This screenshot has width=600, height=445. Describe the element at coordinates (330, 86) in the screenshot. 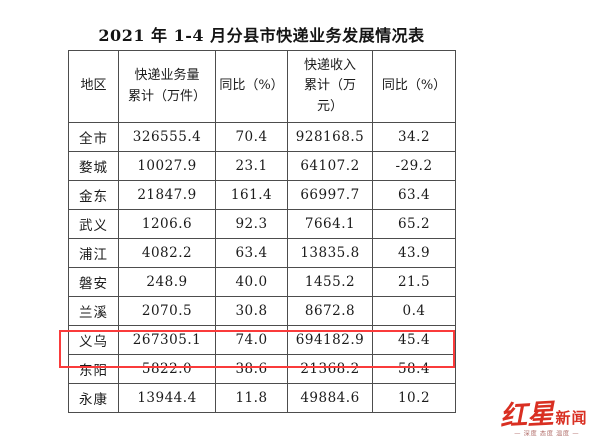

I see `col-header-revenue: 快递收入 累计（万 元）` at that location.